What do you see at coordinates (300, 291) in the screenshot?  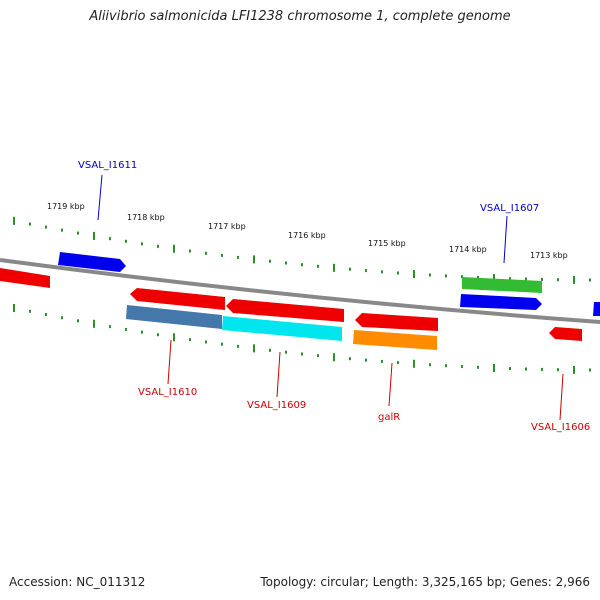 I see `chromosome-backbone` at bounding box center [300, 291].